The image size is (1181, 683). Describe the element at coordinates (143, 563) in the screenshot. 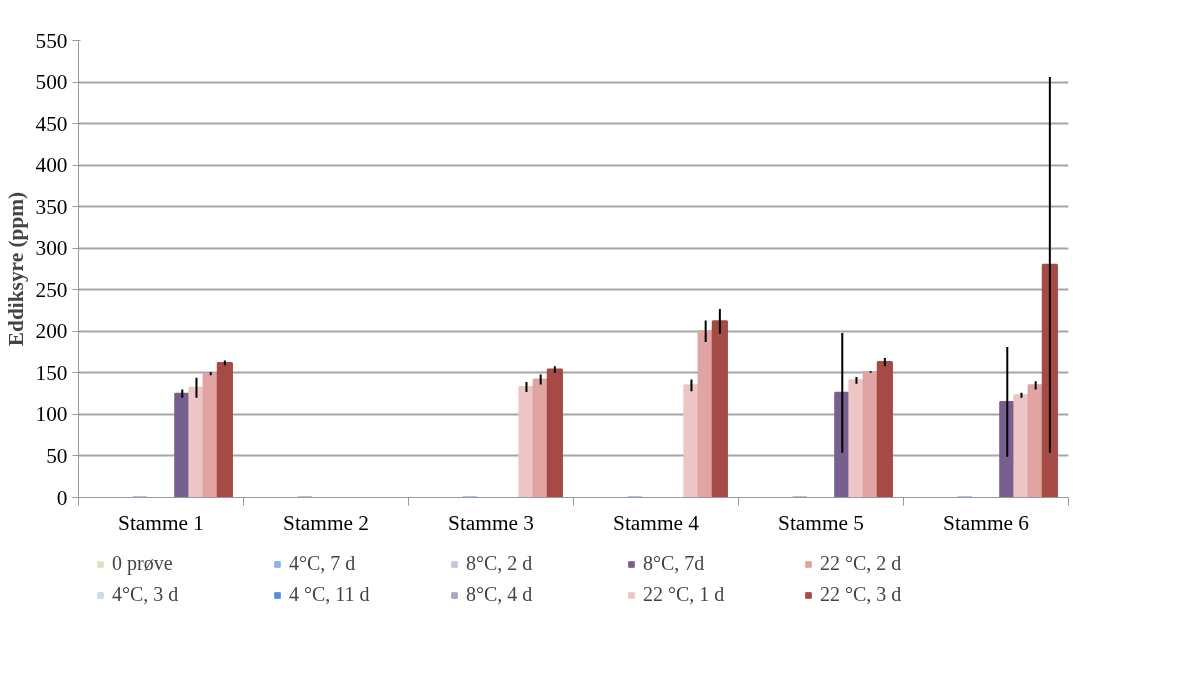

I see `legend-label: 0 prøve` at that location.